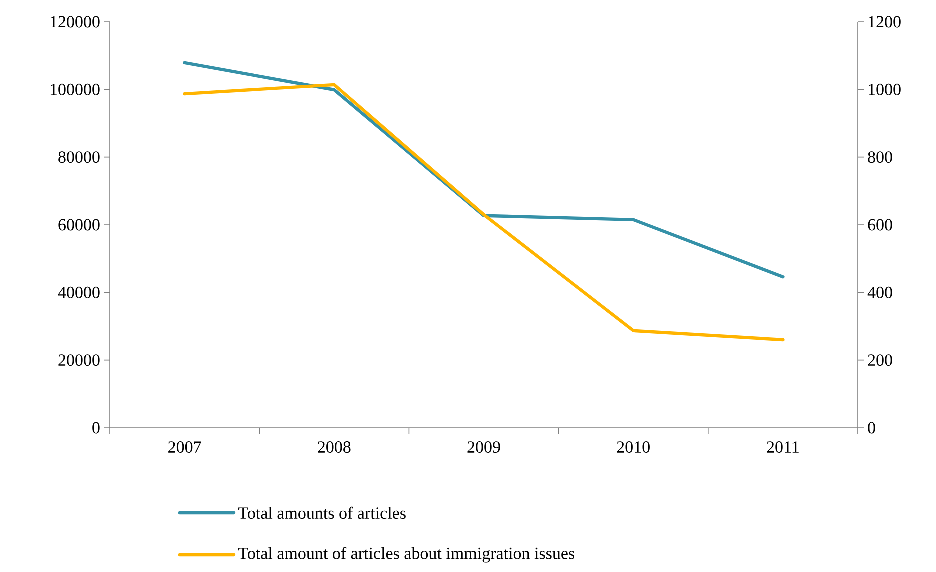 Image resolution: width=936 pixels, height=572 pixels. Describe the element at coordinates (885, 22) in the screenshot. I see `y2-tick-label: 1200` at that location.